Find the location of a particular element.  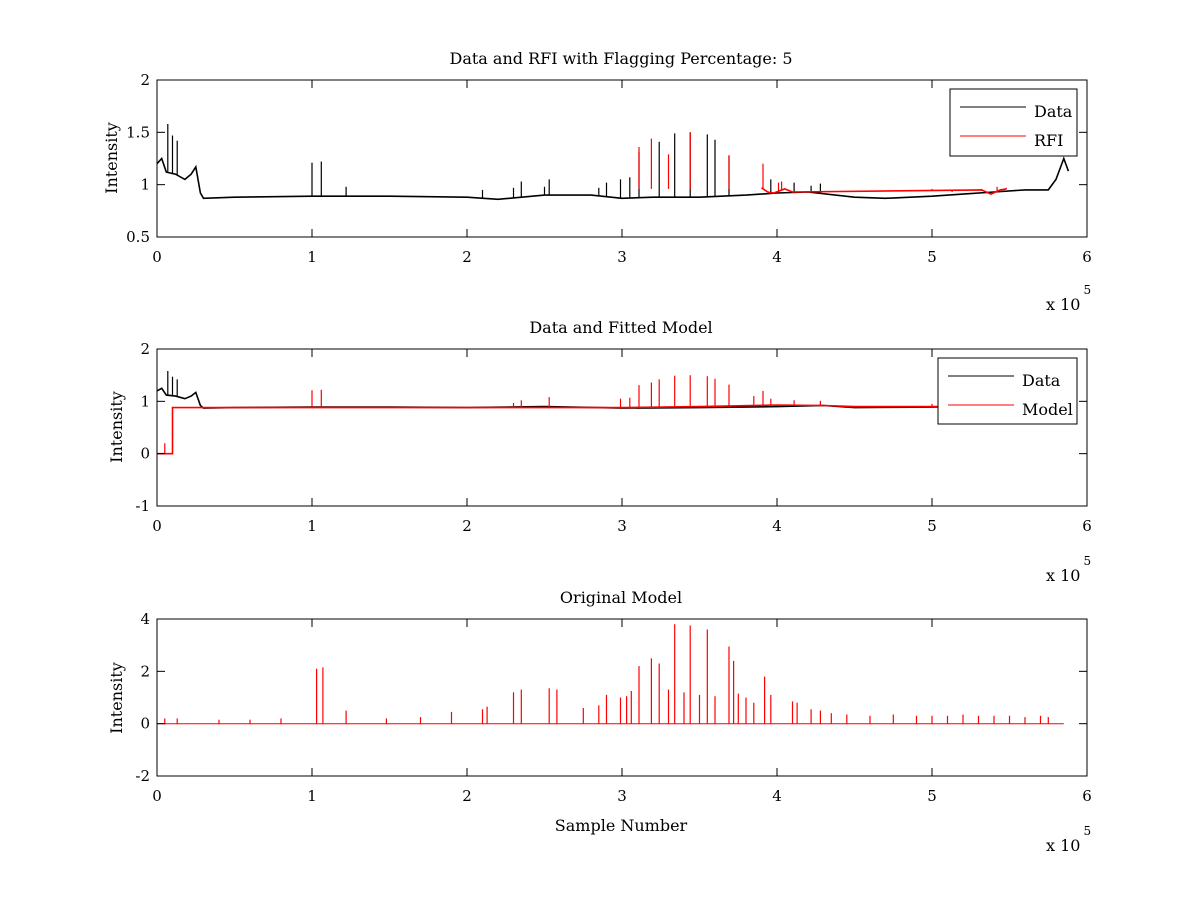

subplot-1-x-exponent: x 105 is located at coordinates (1068, 298).